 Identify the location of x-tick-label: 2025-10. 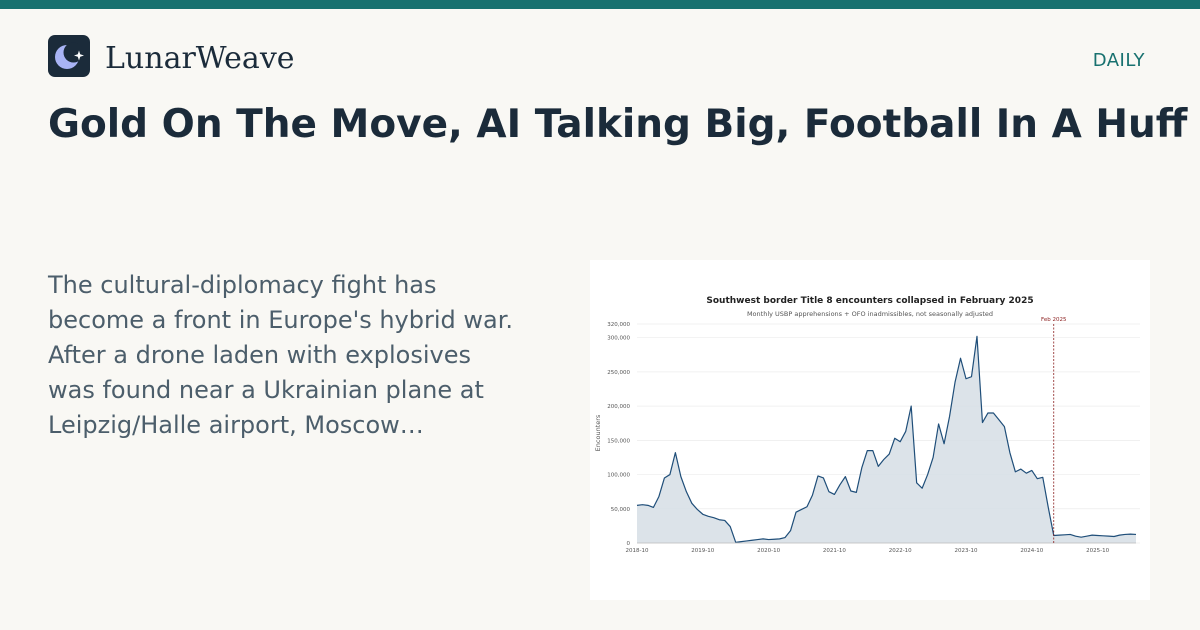
(1097, 551).